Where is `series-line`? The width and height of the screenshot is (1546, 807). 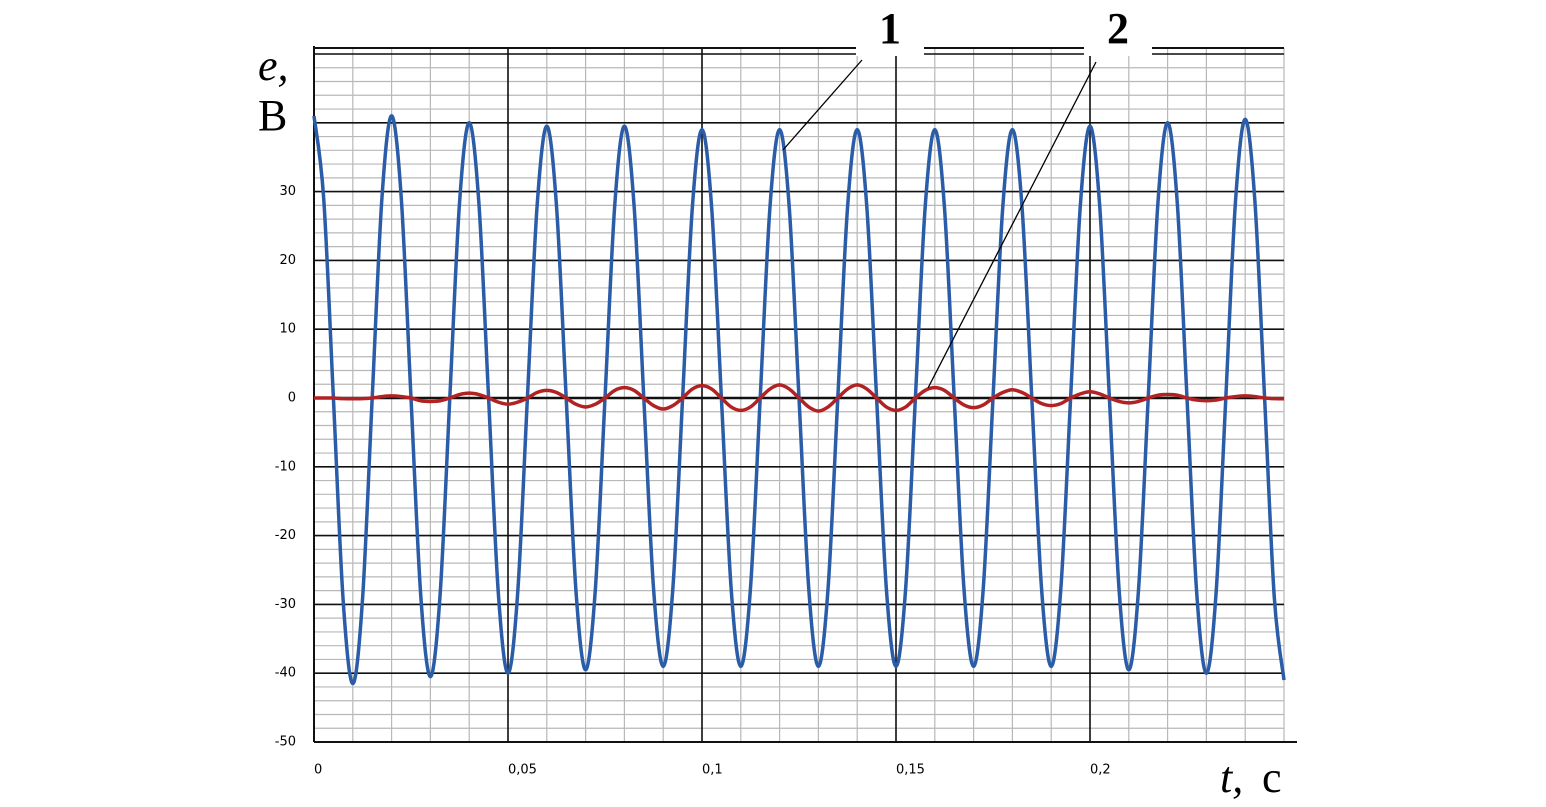
series-line is located at coordinates (799, 398).